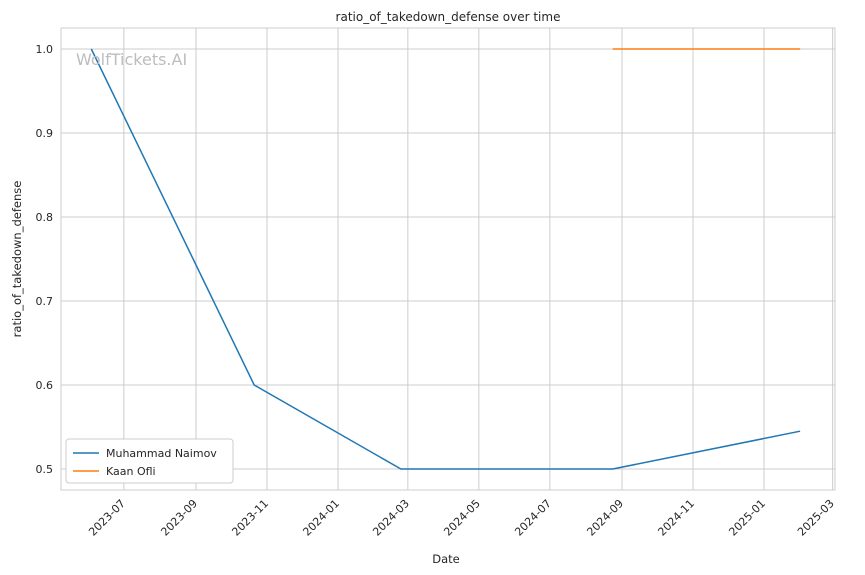 The width and height of the screenshot is (865, 575). I want to click on x-tick-label: 2024-11, so click(676, 518).